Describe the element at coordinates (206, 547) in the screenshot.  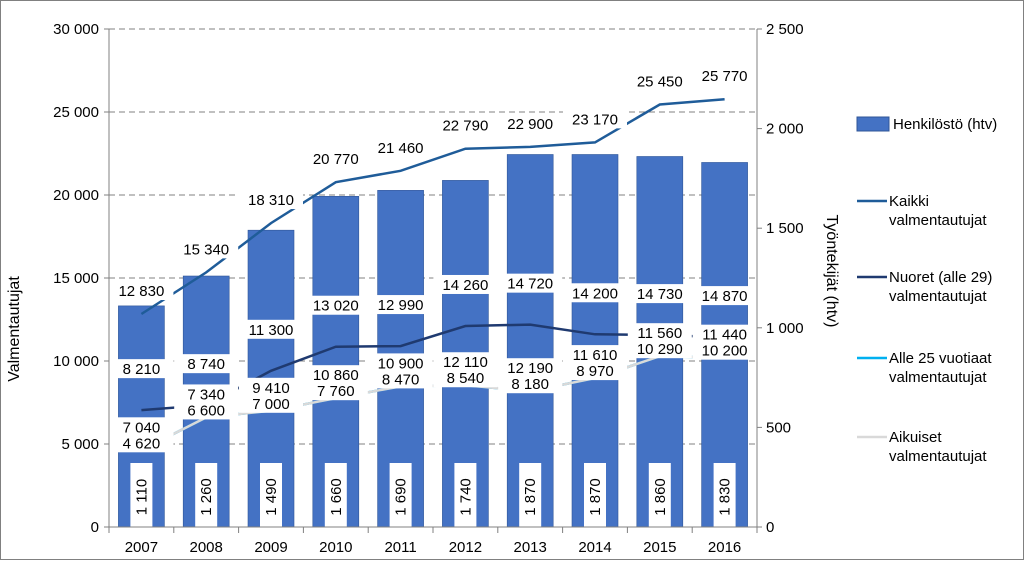
I see `x-tick-label: 2008` at that location.